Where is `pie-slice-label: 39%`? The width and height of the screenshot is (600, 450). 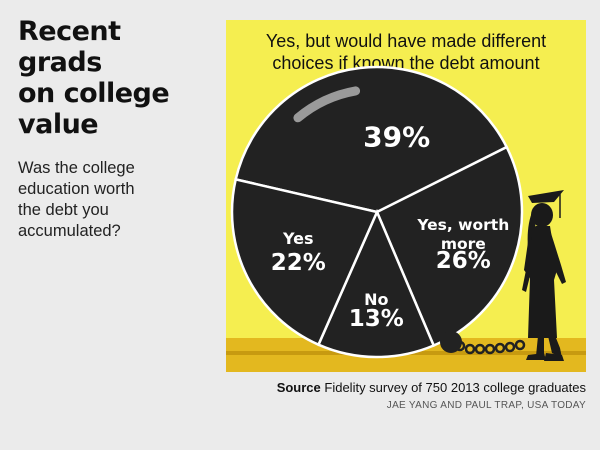
pie-slice-label: 39% is located at coordinates (396, 136).